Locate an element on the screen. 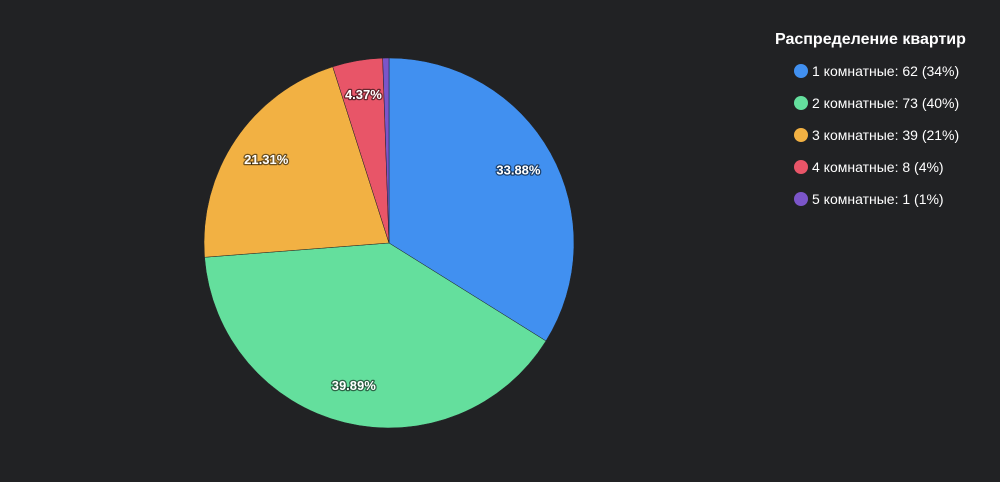  pie-slice-5-rooms is located at coordinates (386, 150).